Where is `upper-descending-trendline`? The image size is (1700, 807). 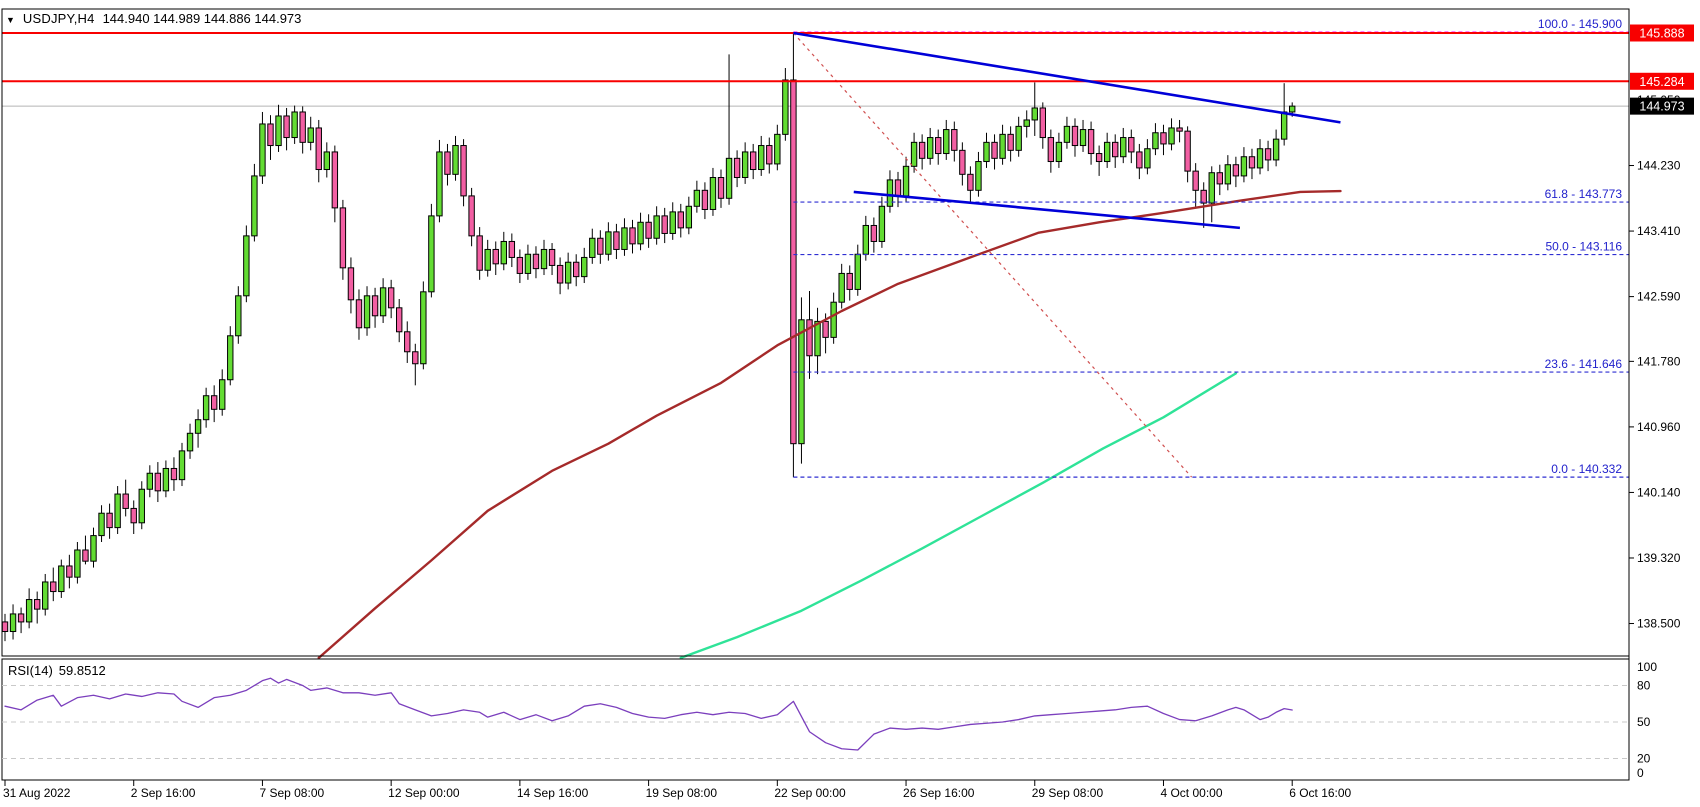 upper-descending-trendline is located at coordinates (1067, 77).